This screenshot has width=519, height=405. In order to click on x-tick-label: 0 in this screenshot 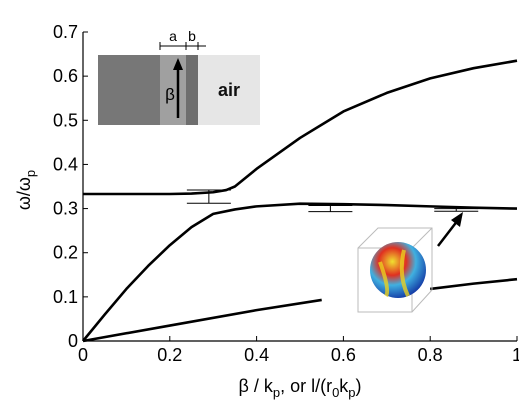, I will do `click(83, 355)`.